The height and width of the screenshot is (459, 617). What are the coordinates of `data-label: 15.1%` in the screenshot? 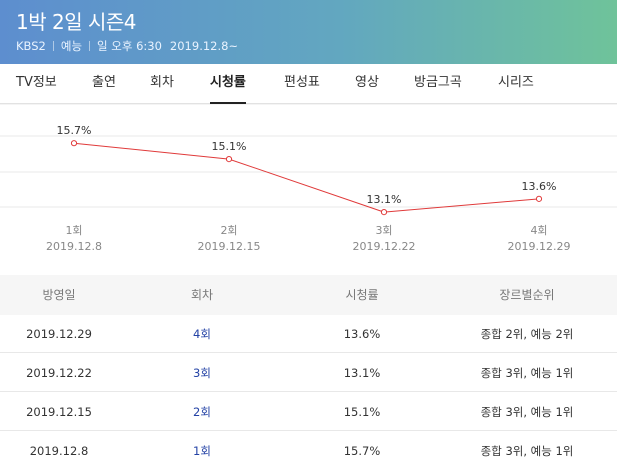 It's located at (229, 146).